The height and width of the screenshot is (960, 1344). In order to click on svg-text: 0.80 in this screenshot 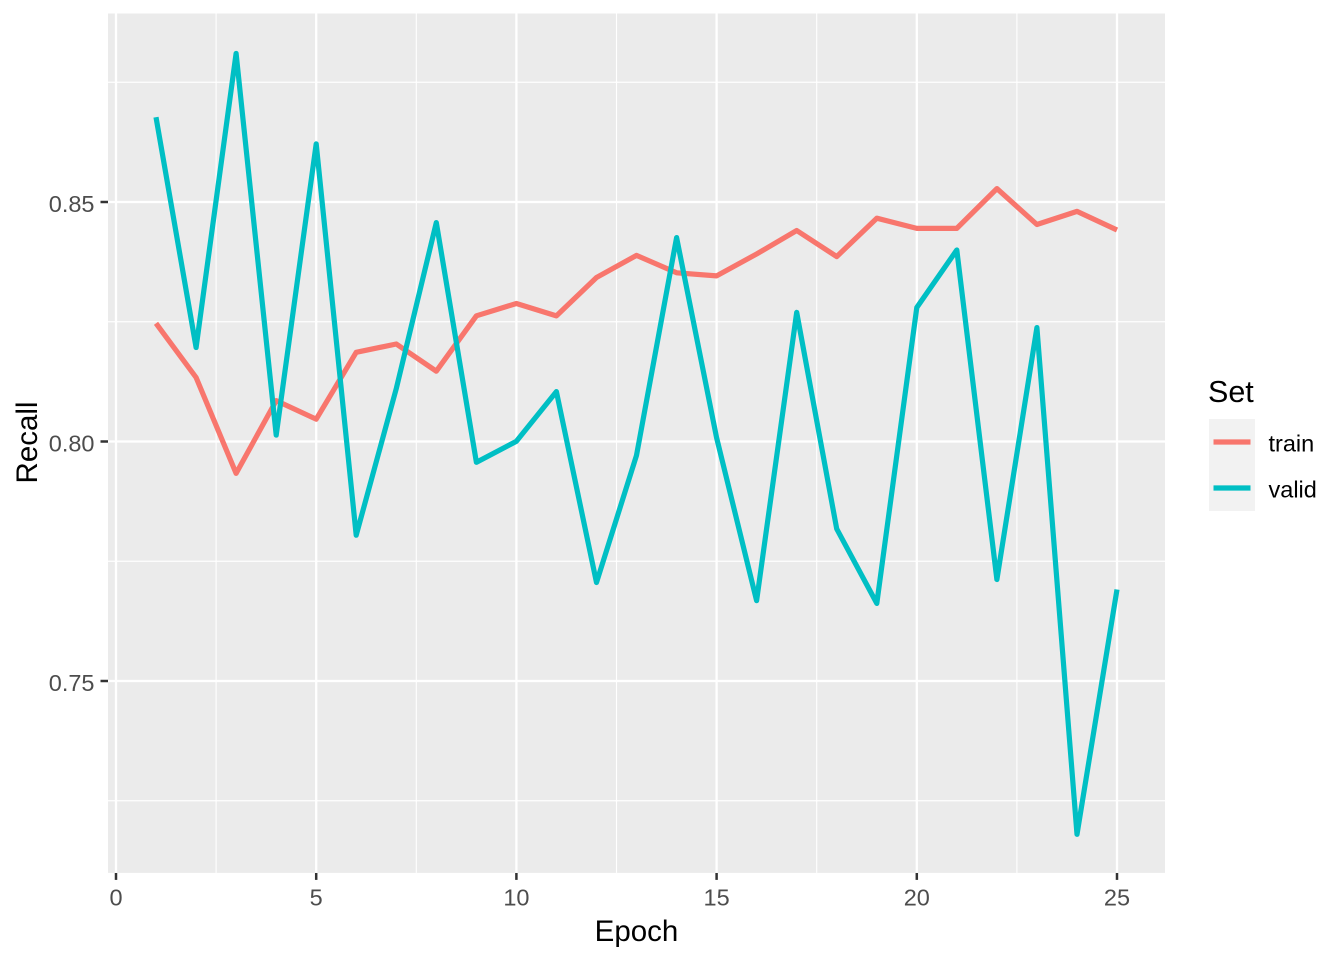, I will do `click(72, 444)`.